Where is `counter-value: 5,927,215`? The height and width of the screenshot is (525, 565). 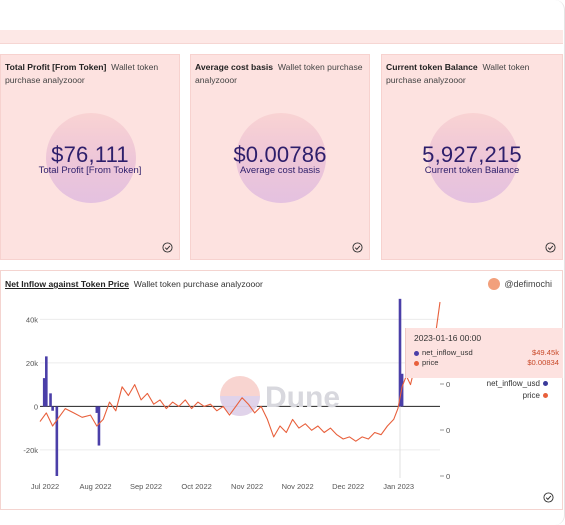
counter-value: 5,927,215 is located at coordinates (472, 154).